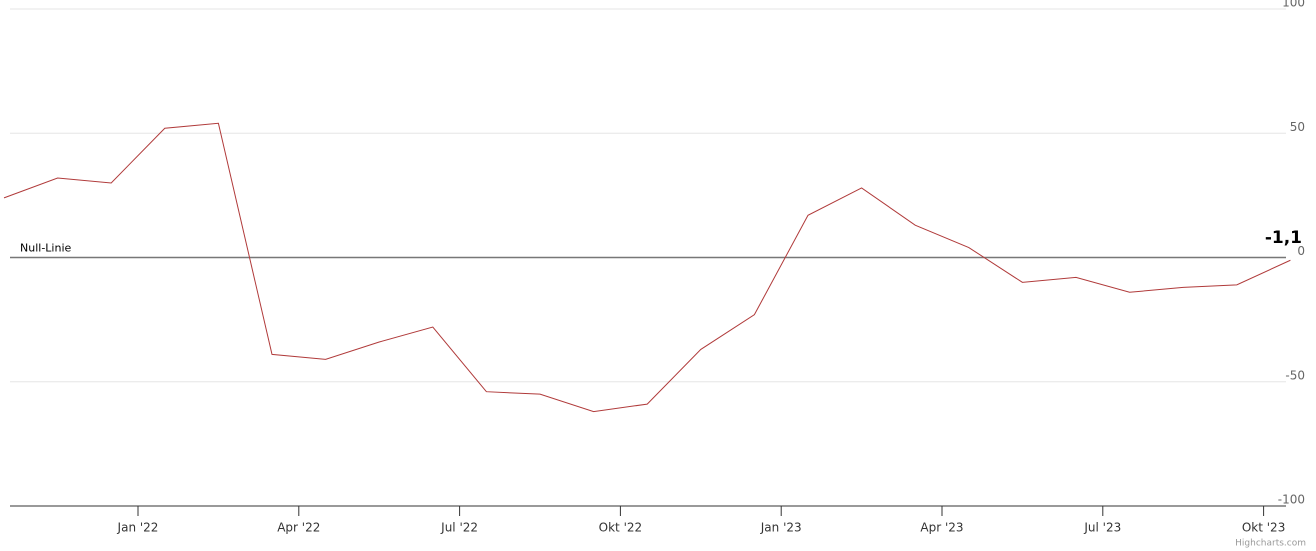 The width and height of the screenshot is (1316, 551). What do you see at coordinates (1291, 500) in the screenshot?
I see `y-tick-label: -100` at bounding box center [1291, 500].